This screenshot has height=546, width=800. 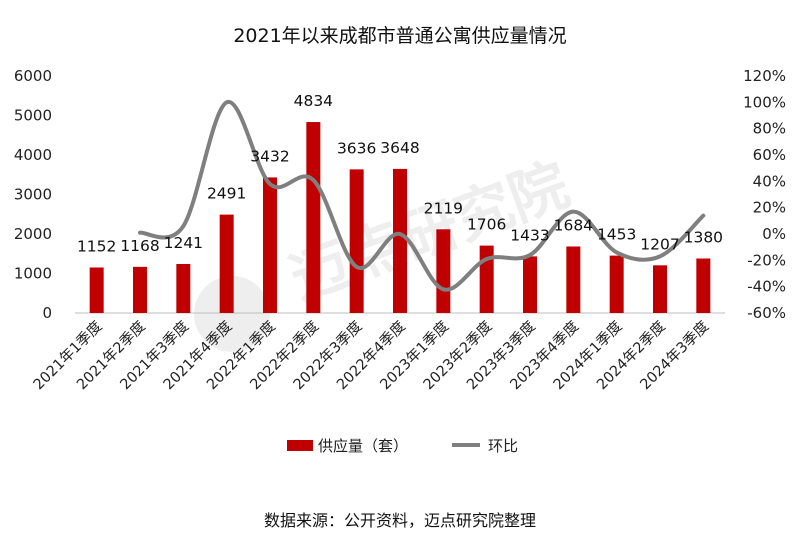 I want to click on right-tick-label: 60%, so click(x=769, y=155).